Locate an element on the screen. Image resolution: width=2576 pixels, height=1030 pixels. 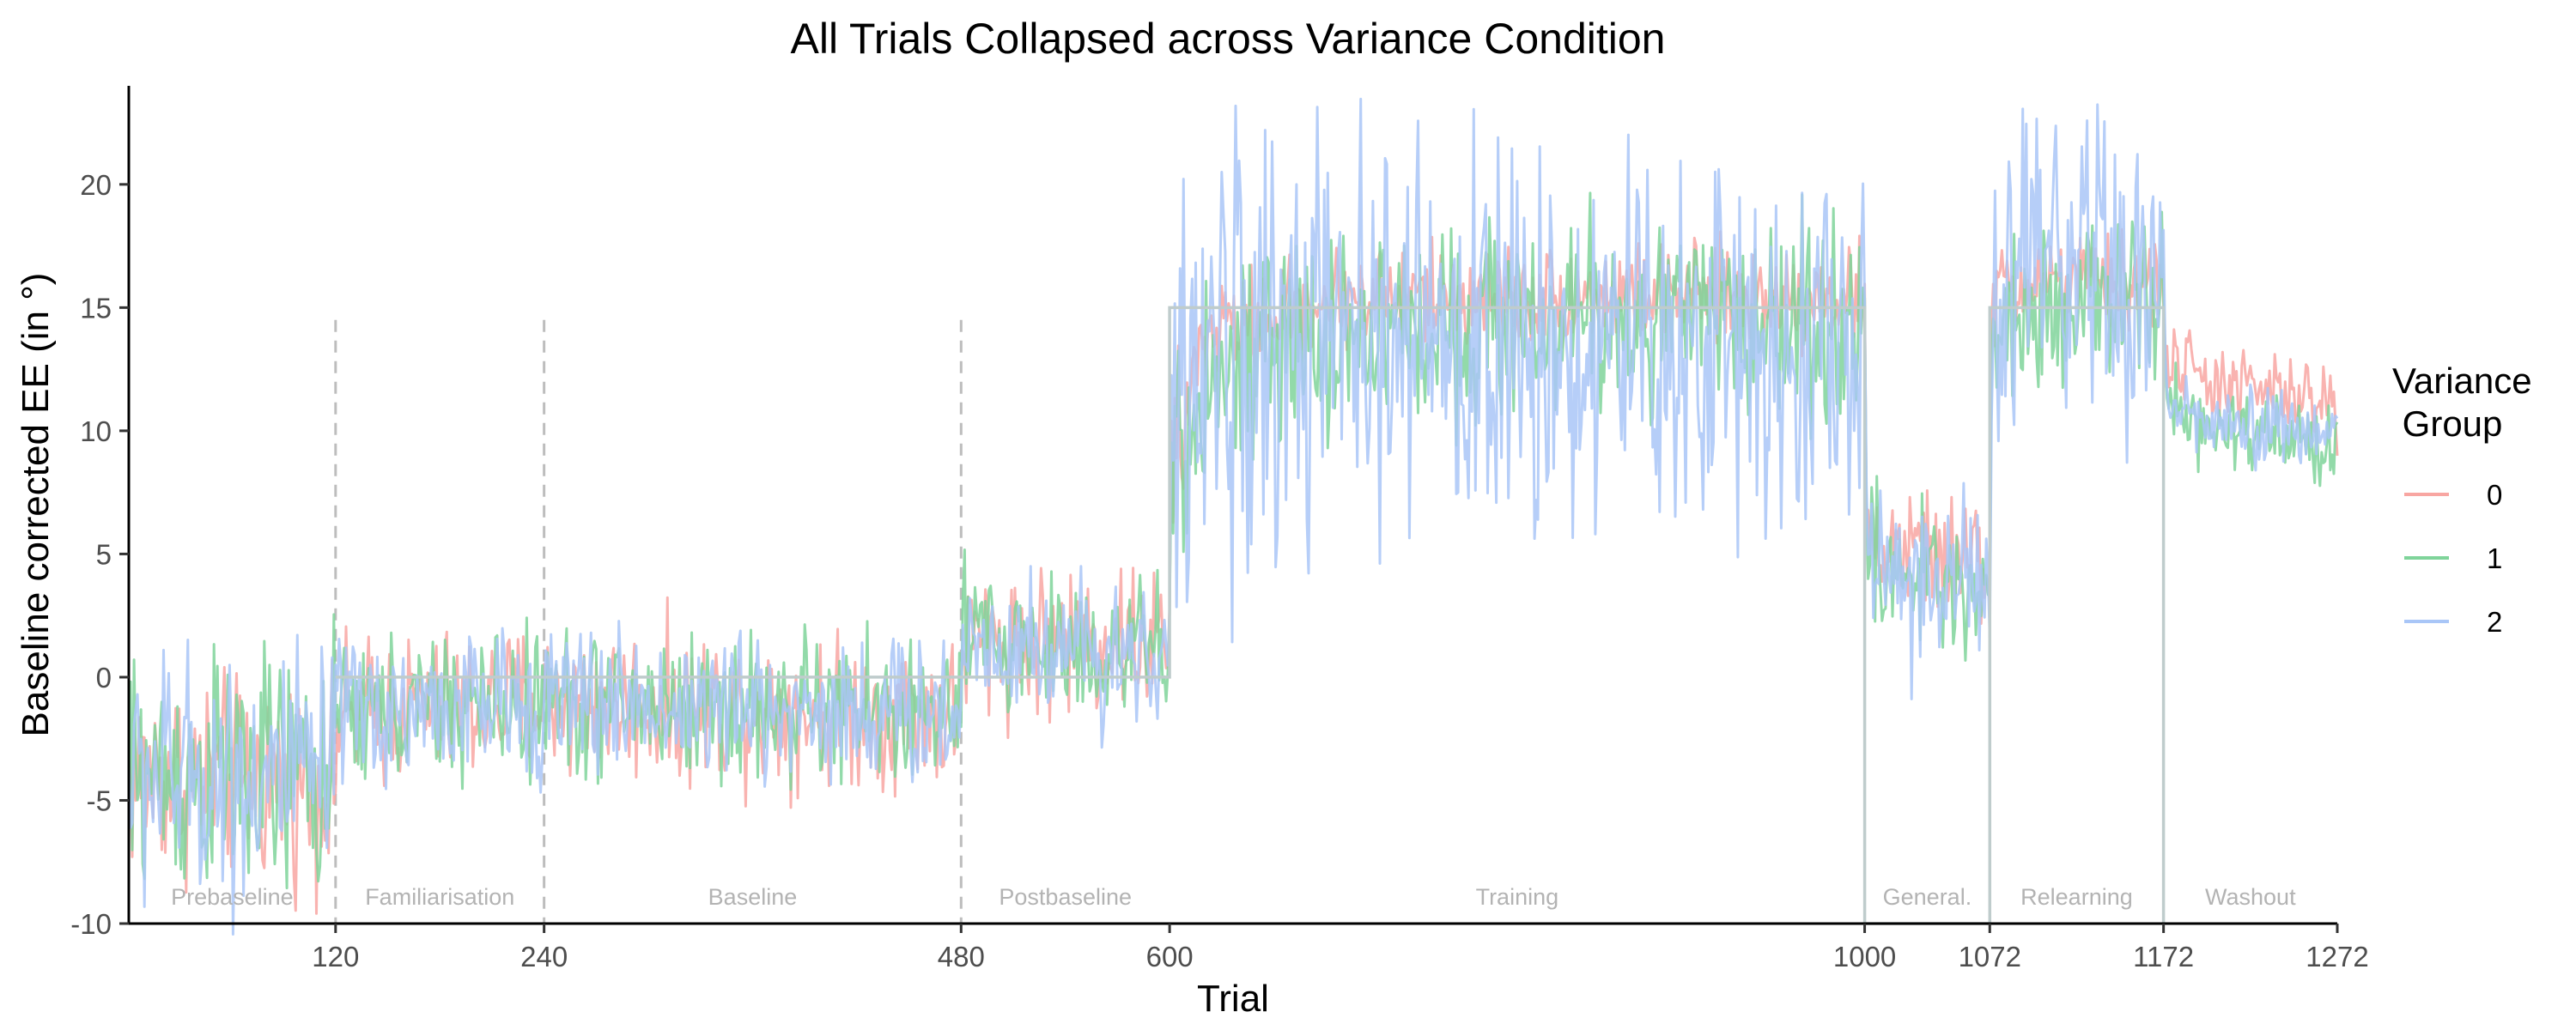
y-tick-label-15: 15 is located at coordinates (96, 308).